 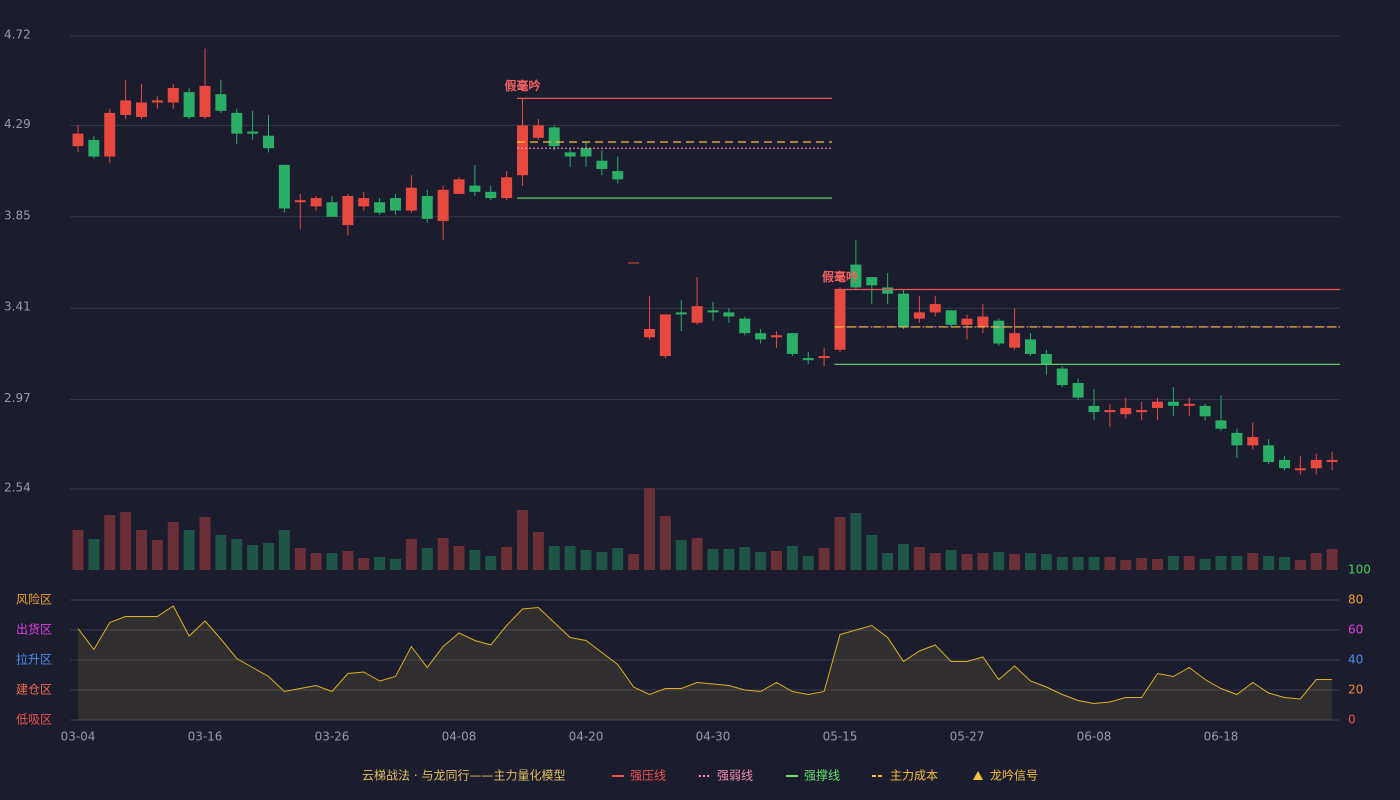 I want to click on zone-label: 拉升区, so click(x=34, y=659).